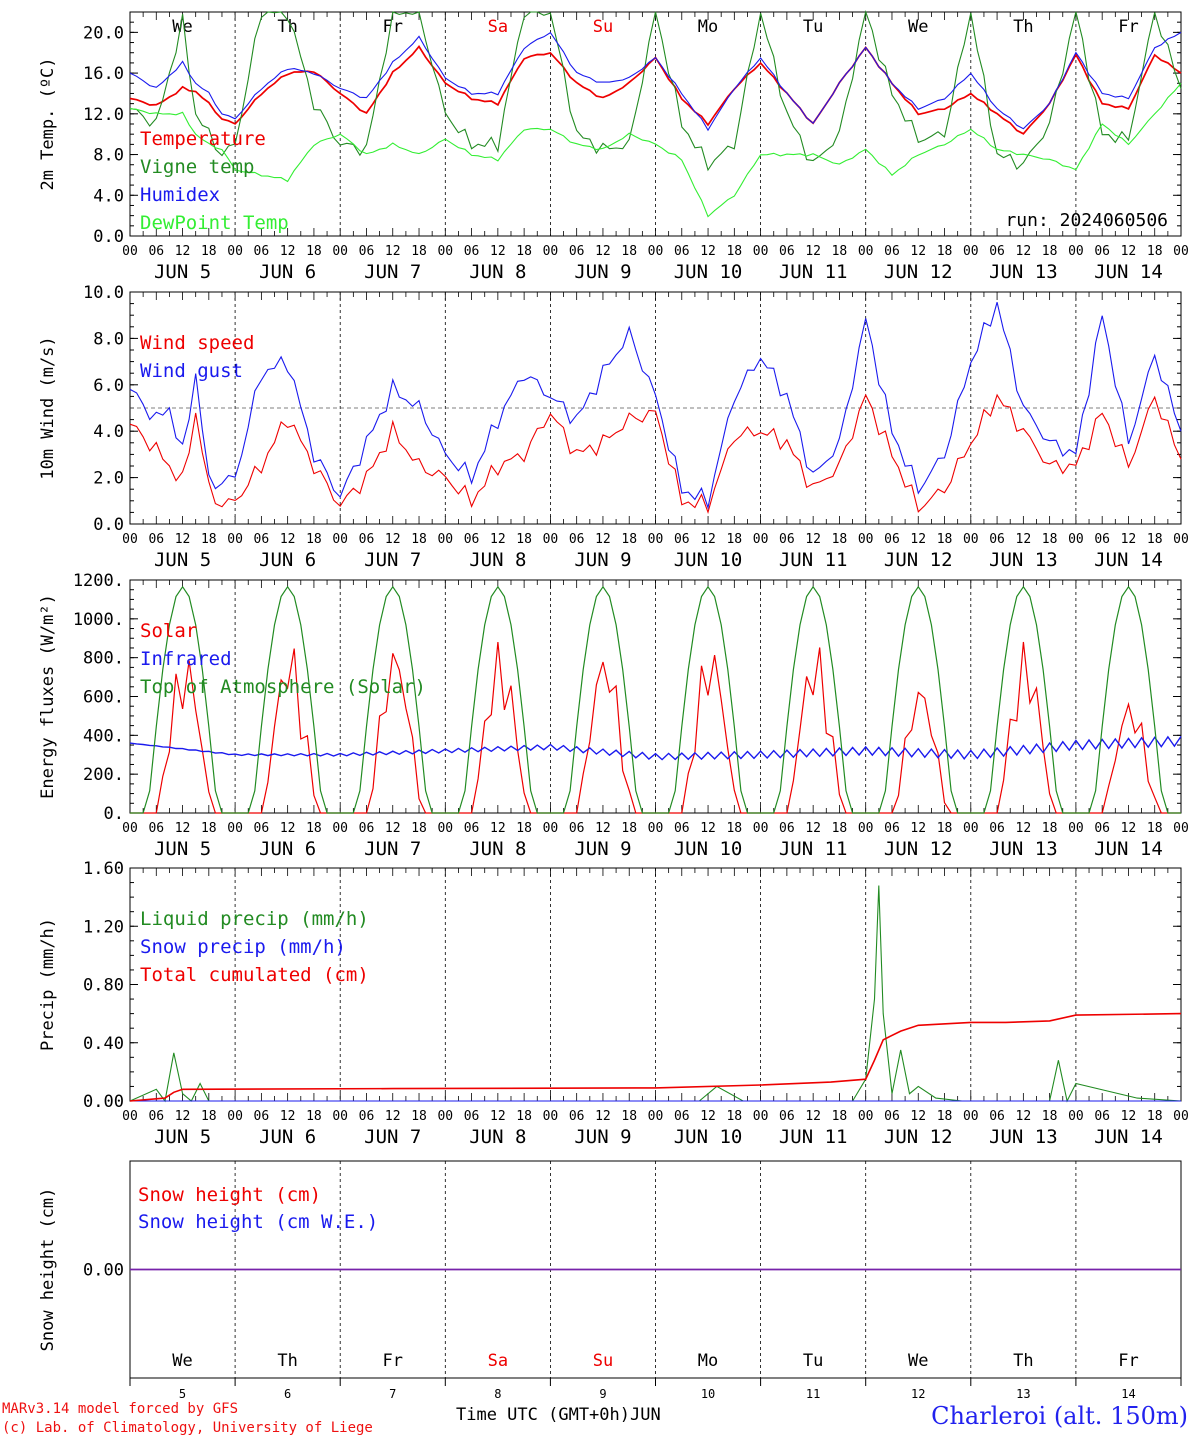 Image resolution: width=1194 pixels, height=1440 pixels. Describe the element at coordinates (1023, 272) in the screenshot. I see `date-label: JUN 13` at that location.